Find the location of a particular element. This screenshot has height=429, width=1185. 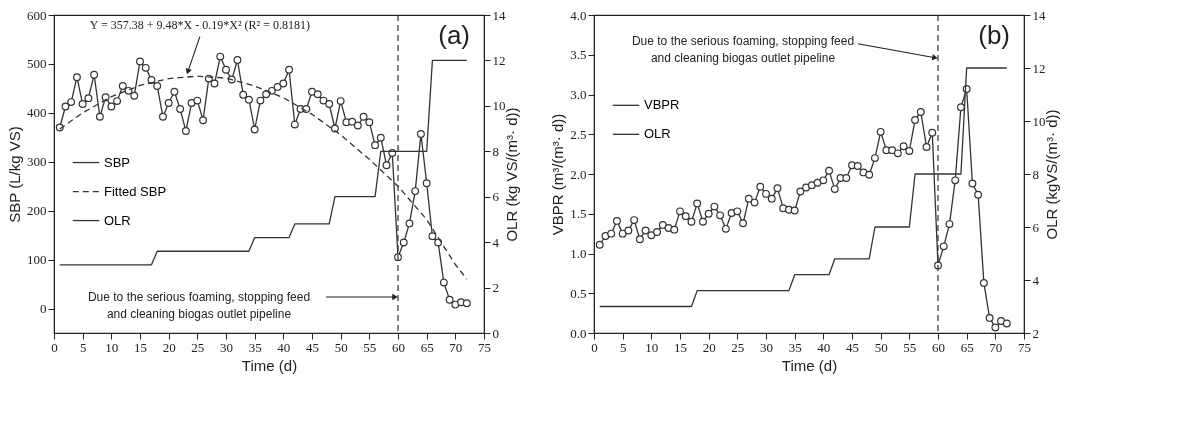

y-tick-label: 3.0 is located at coordinates (578, 94).